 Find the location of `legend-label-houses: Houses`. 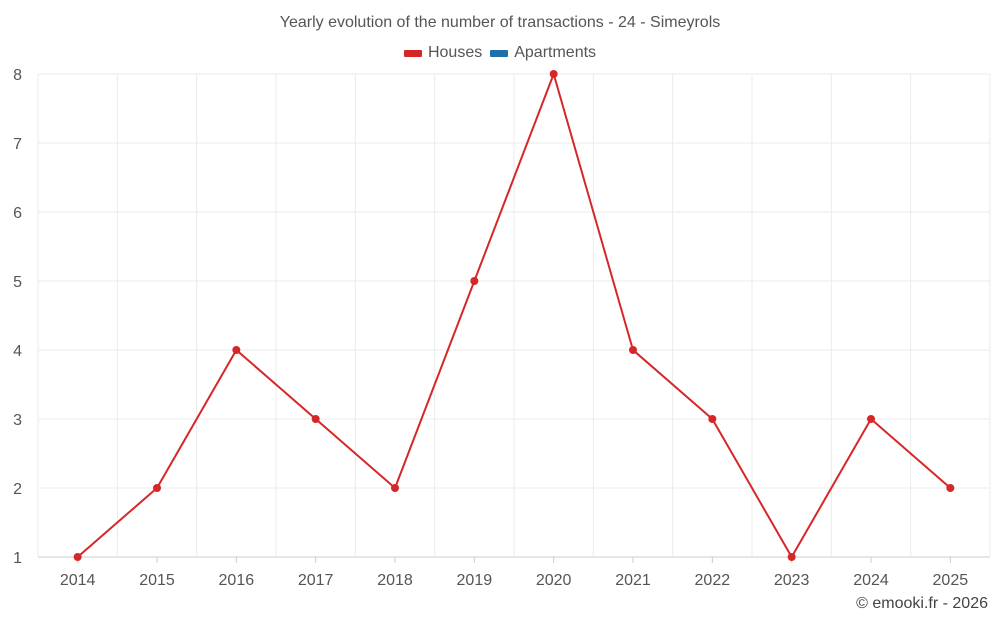

legend-label-houses: Houses is located at coordinates (455, 52).